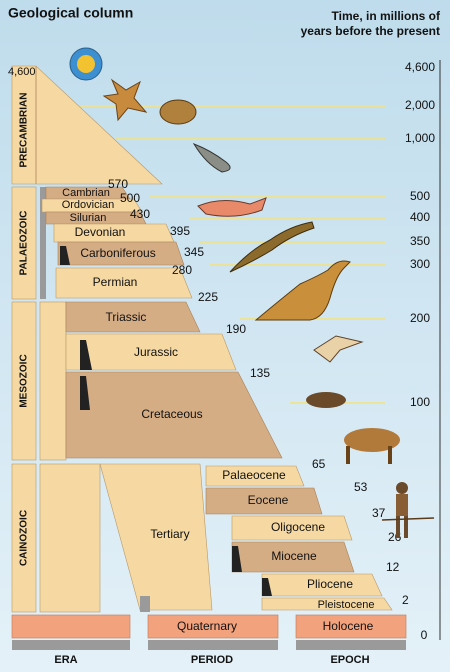 This screenshot has height=672, width=450. Describe the element at coordinates (180, 231) in the screenshot. I see `boundary-label: 395` at that location.